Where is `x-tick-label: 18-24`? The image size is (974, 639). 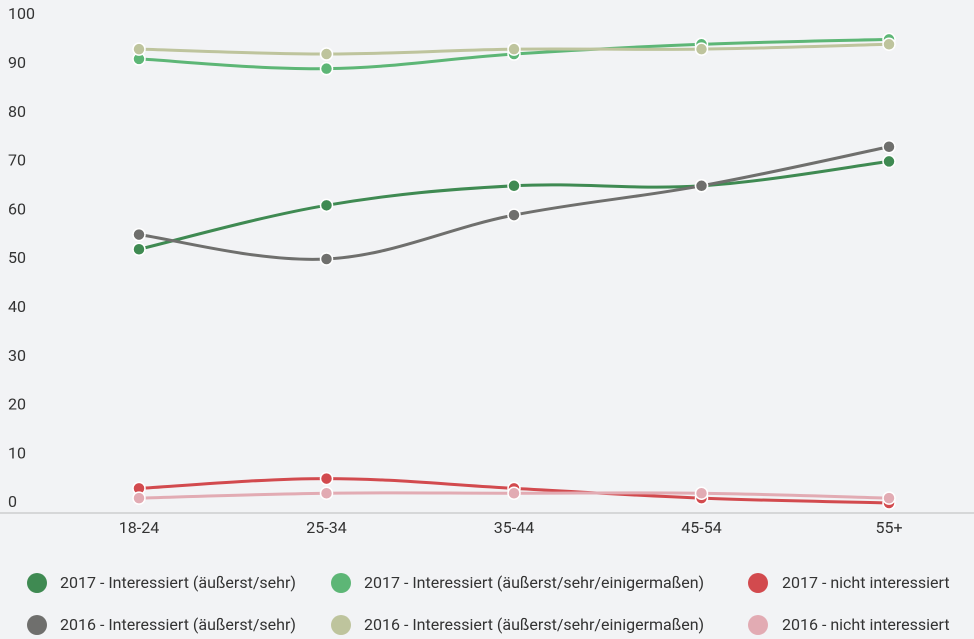
x-tick-label: 18-24 is located at coordinates (139, 527).